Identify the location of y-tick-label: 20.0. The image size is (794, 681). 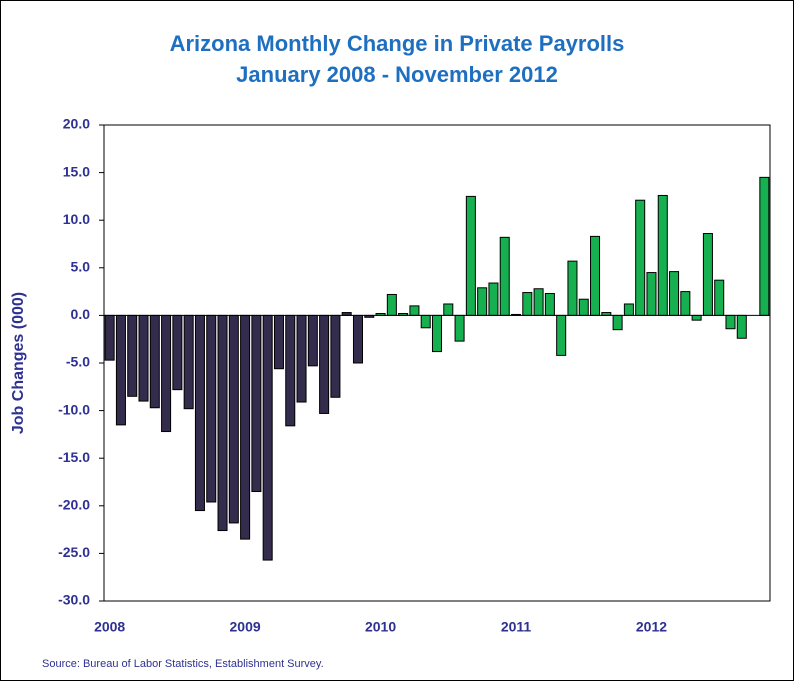
(76, 124).